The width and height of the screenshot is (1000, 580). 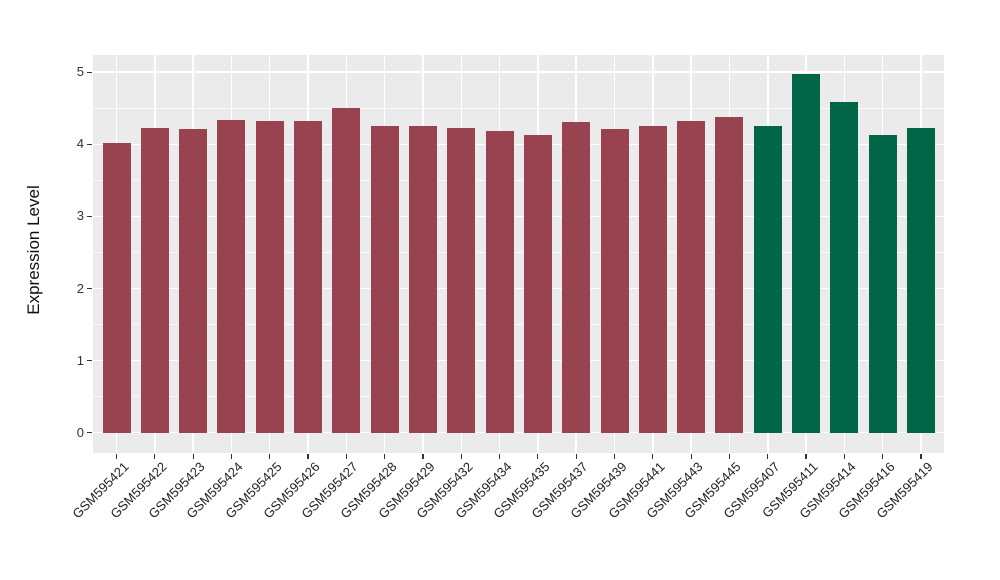 I want to click on bar-GSM595428, so click(x=384, y=279).